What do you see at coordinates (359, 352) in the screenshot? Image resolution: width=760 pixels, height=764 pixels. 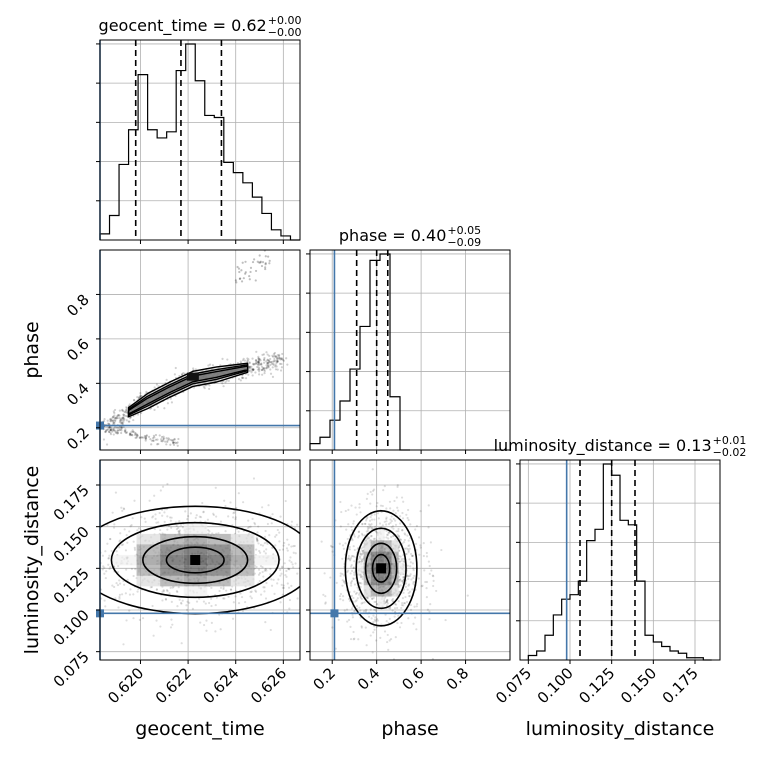 I see `histogram-phase` at bounding box center [359, 352].